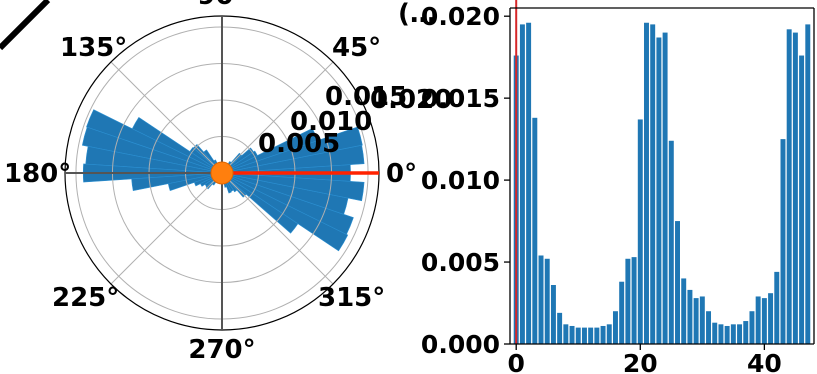 Image resolution: width=817 pixels, height=374 pixels. Describe the element at coordinates (366, 97) in the screenshot. I see `polar-radial-label: 0.015` at that location.